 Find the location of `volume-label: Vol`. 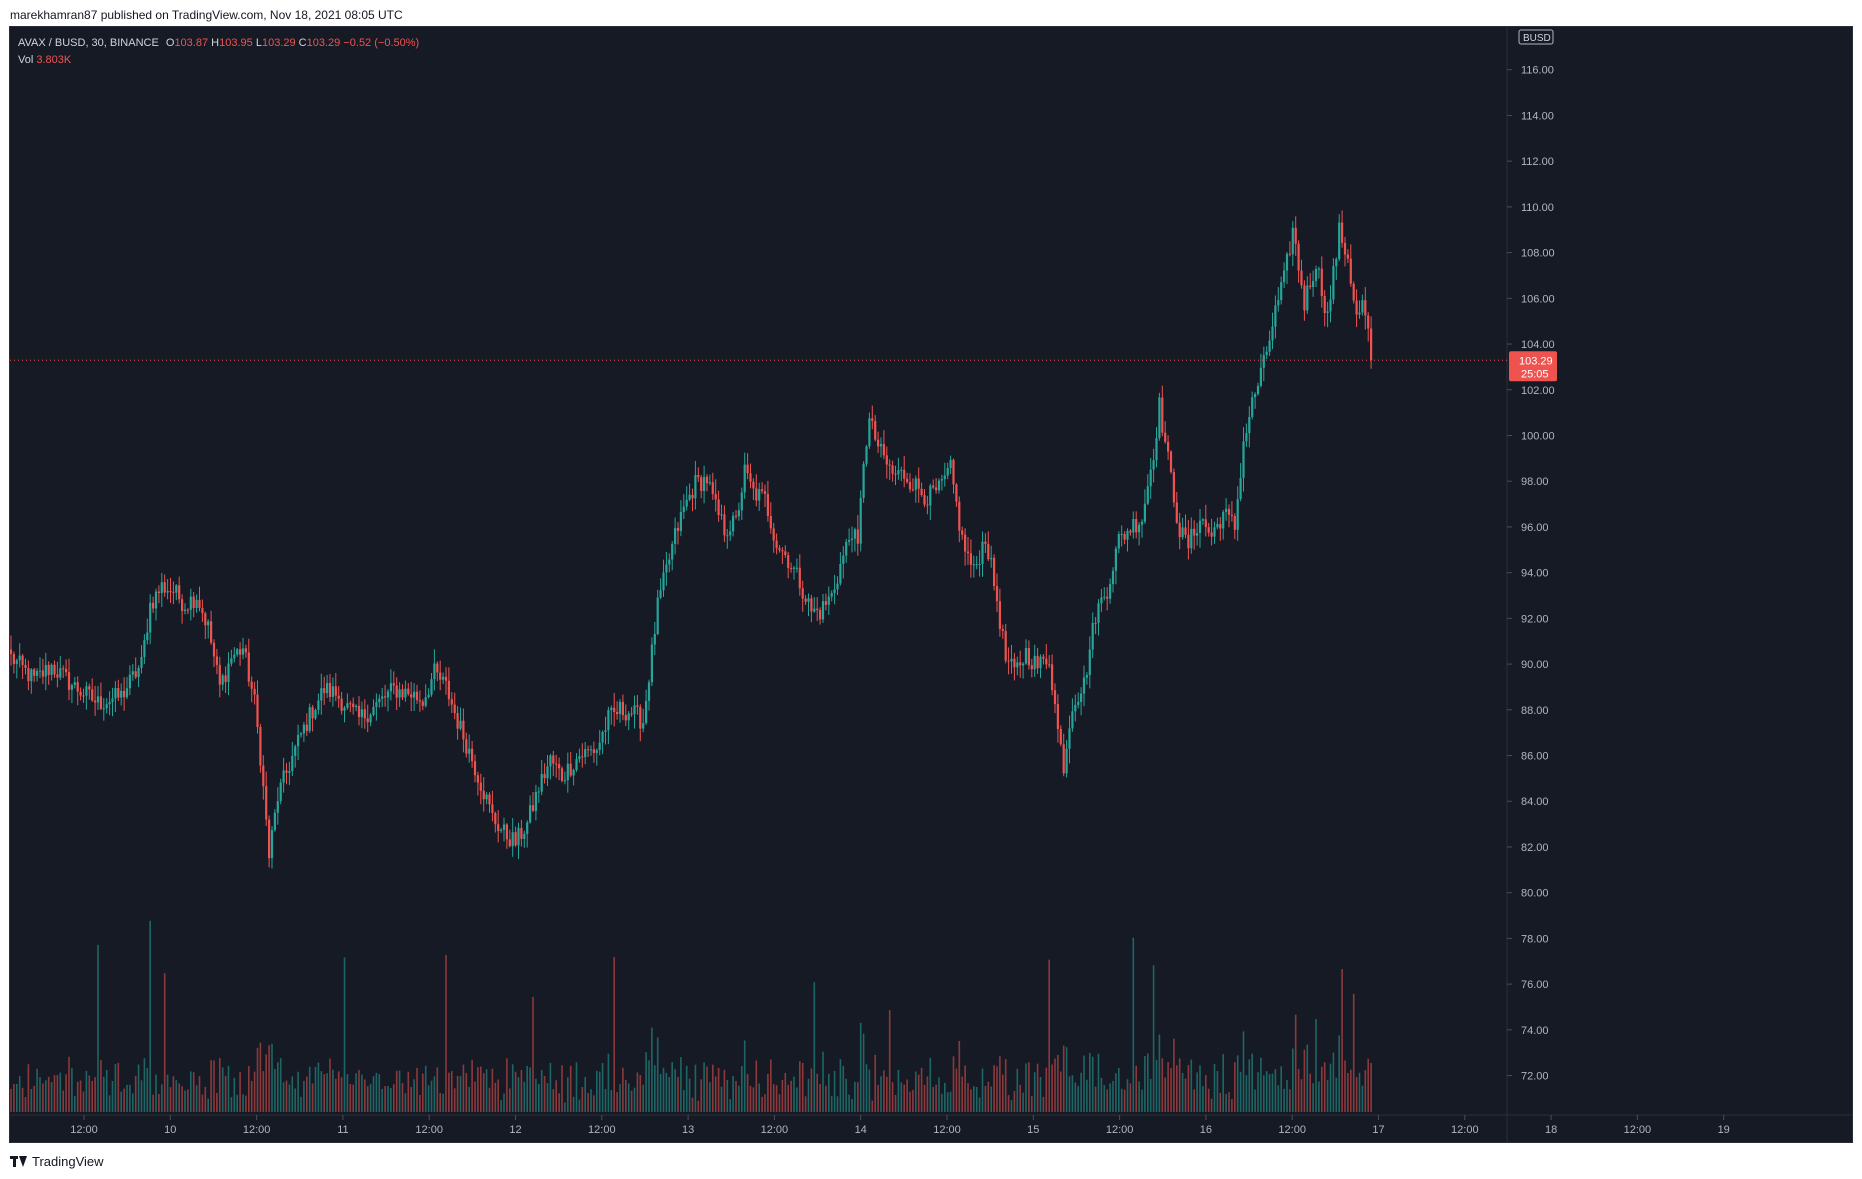

volume-label: Vol is located at coordinates (26, 60).